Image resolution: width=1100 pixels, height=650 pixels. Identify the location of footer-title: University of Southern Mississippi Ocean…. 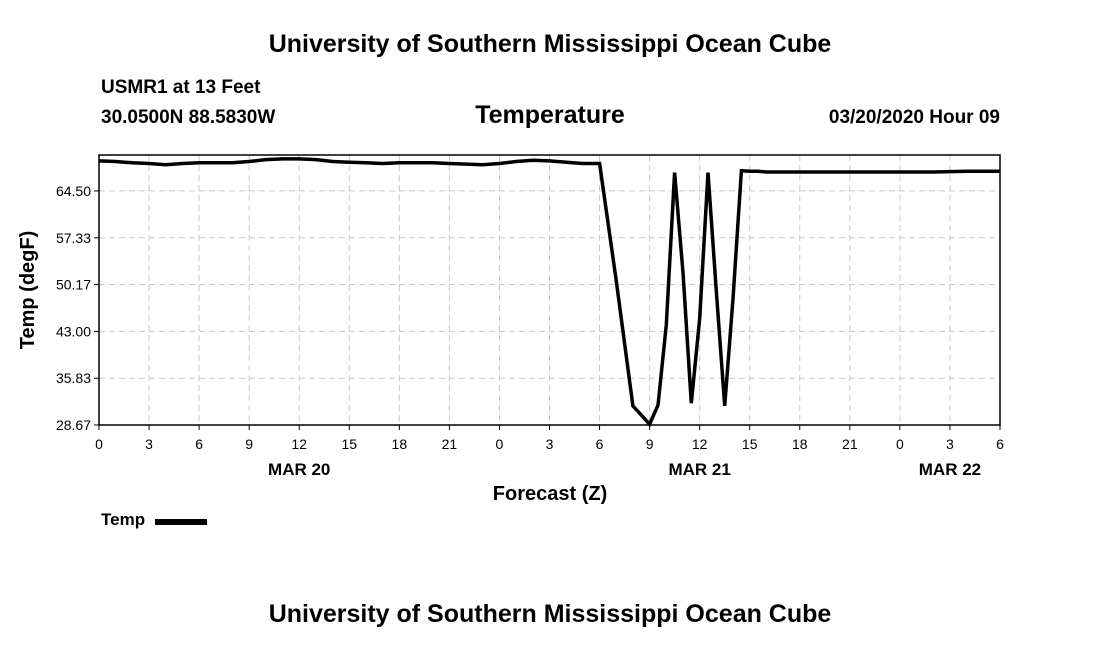
(550, 614).